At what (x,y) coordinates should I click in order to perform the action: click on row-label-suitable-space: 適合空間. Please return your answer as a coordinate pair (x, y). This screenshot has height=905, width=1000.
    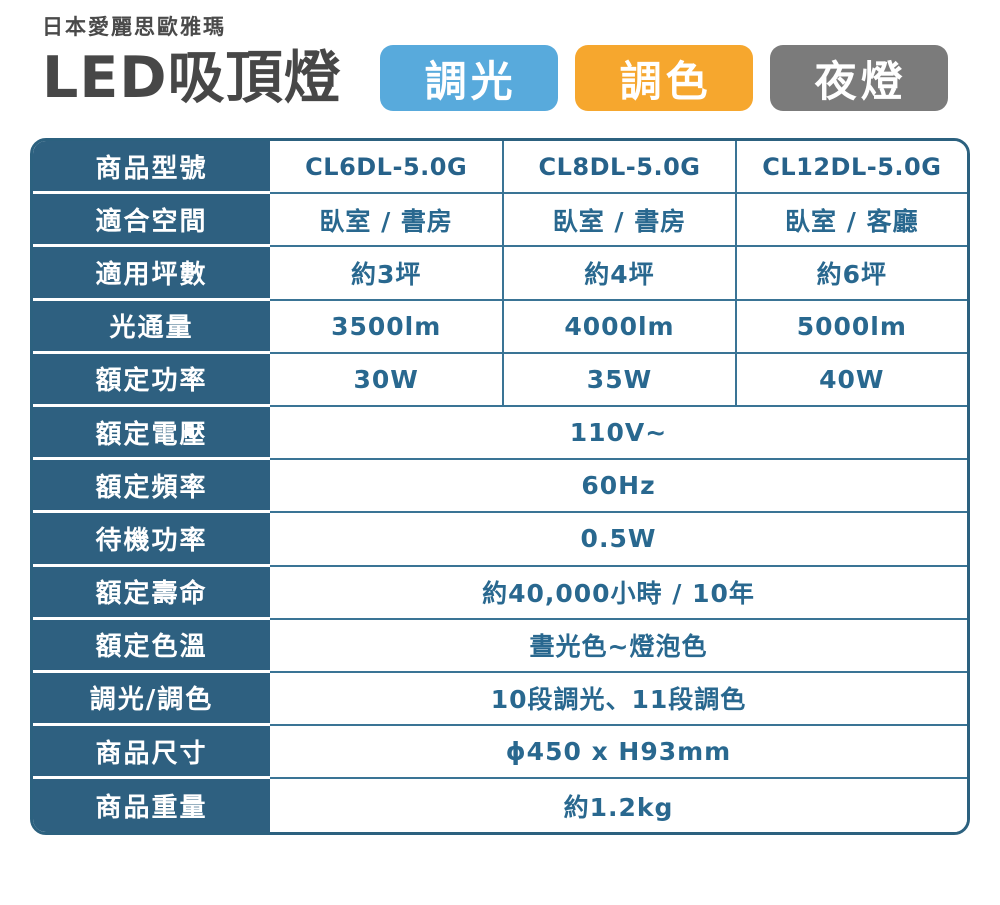
    Looking at the image, I should click on (151, 221).